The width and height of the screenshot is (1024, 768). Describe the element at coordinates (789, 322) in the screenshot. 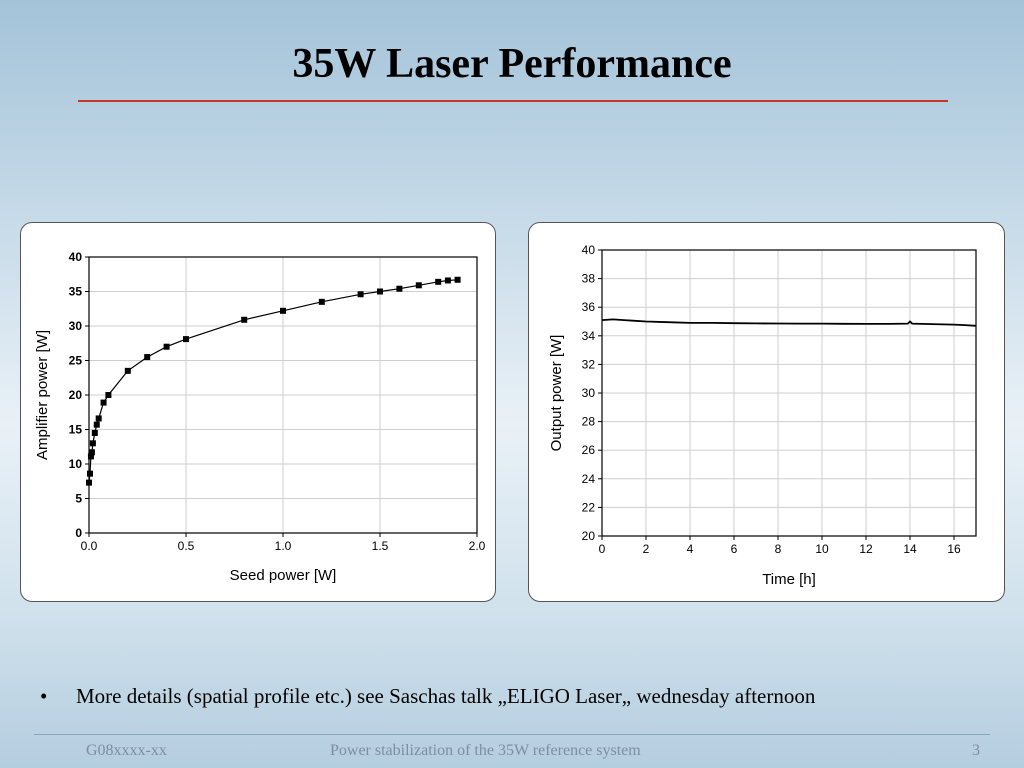

I see `chart1-series-line` at that location.